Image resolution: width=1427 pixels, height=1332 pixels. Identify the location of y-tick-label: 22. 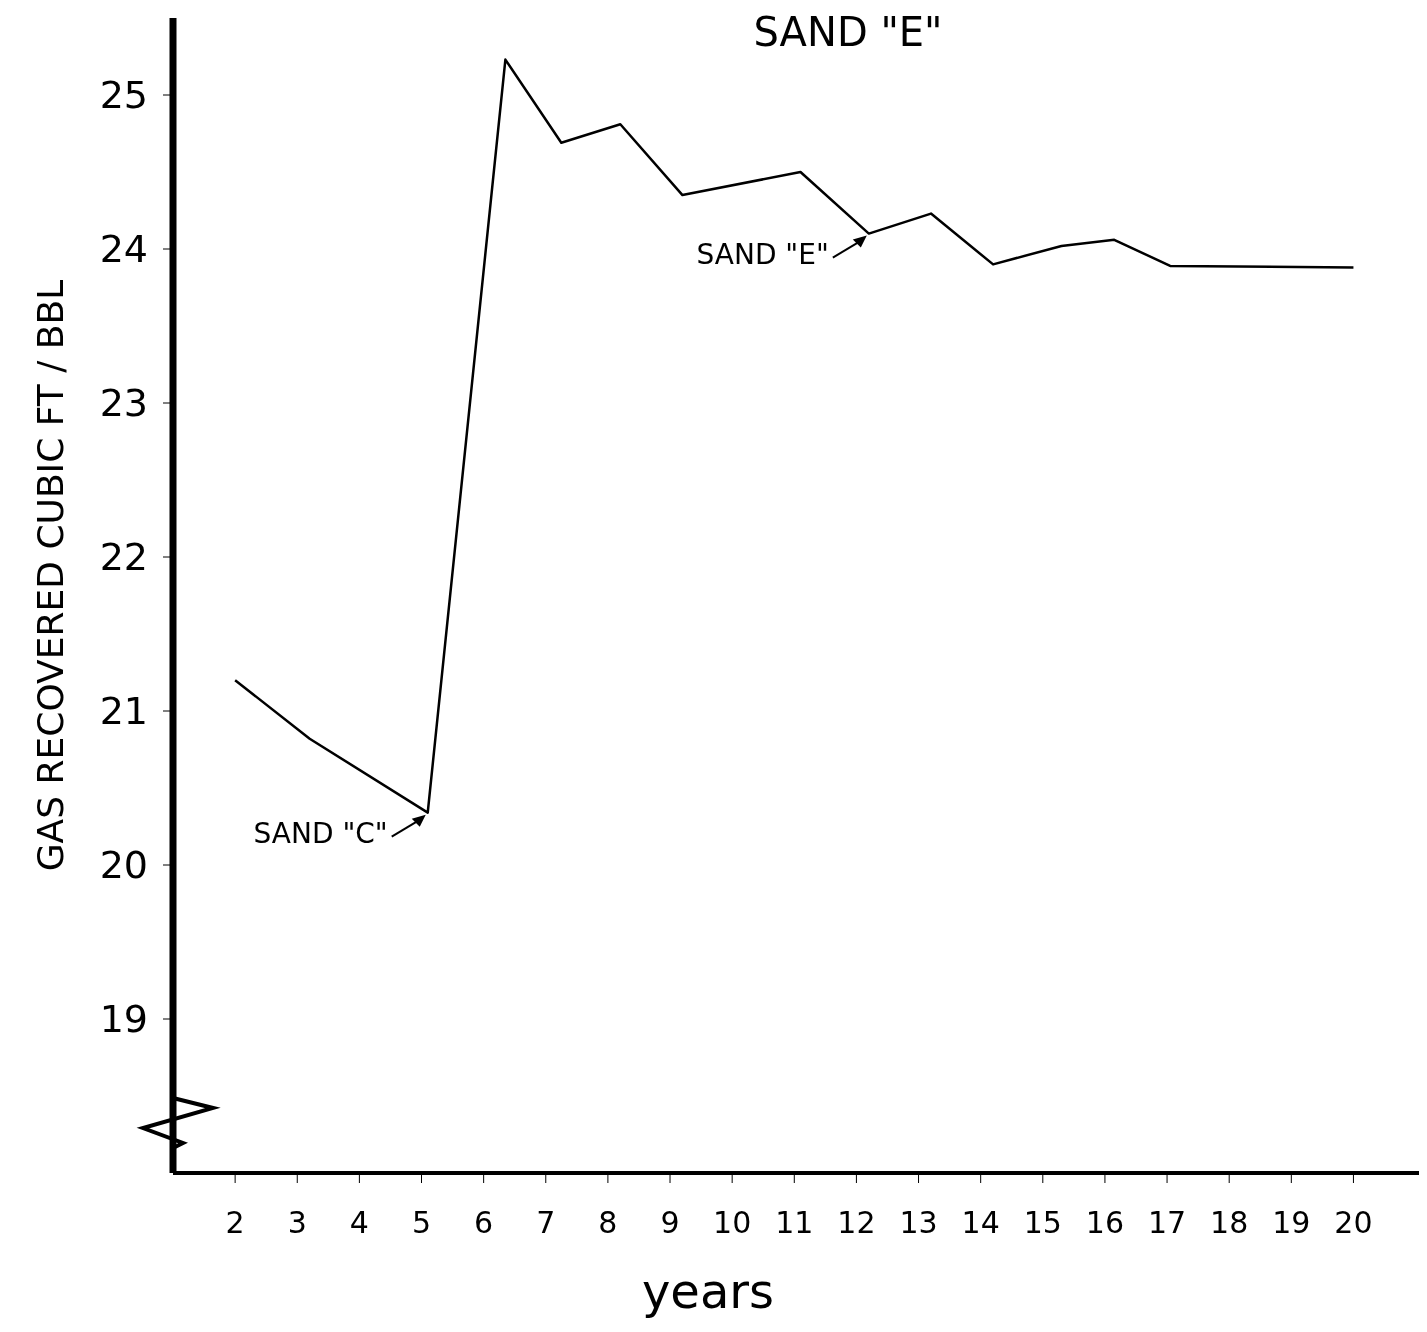
(123, 557).